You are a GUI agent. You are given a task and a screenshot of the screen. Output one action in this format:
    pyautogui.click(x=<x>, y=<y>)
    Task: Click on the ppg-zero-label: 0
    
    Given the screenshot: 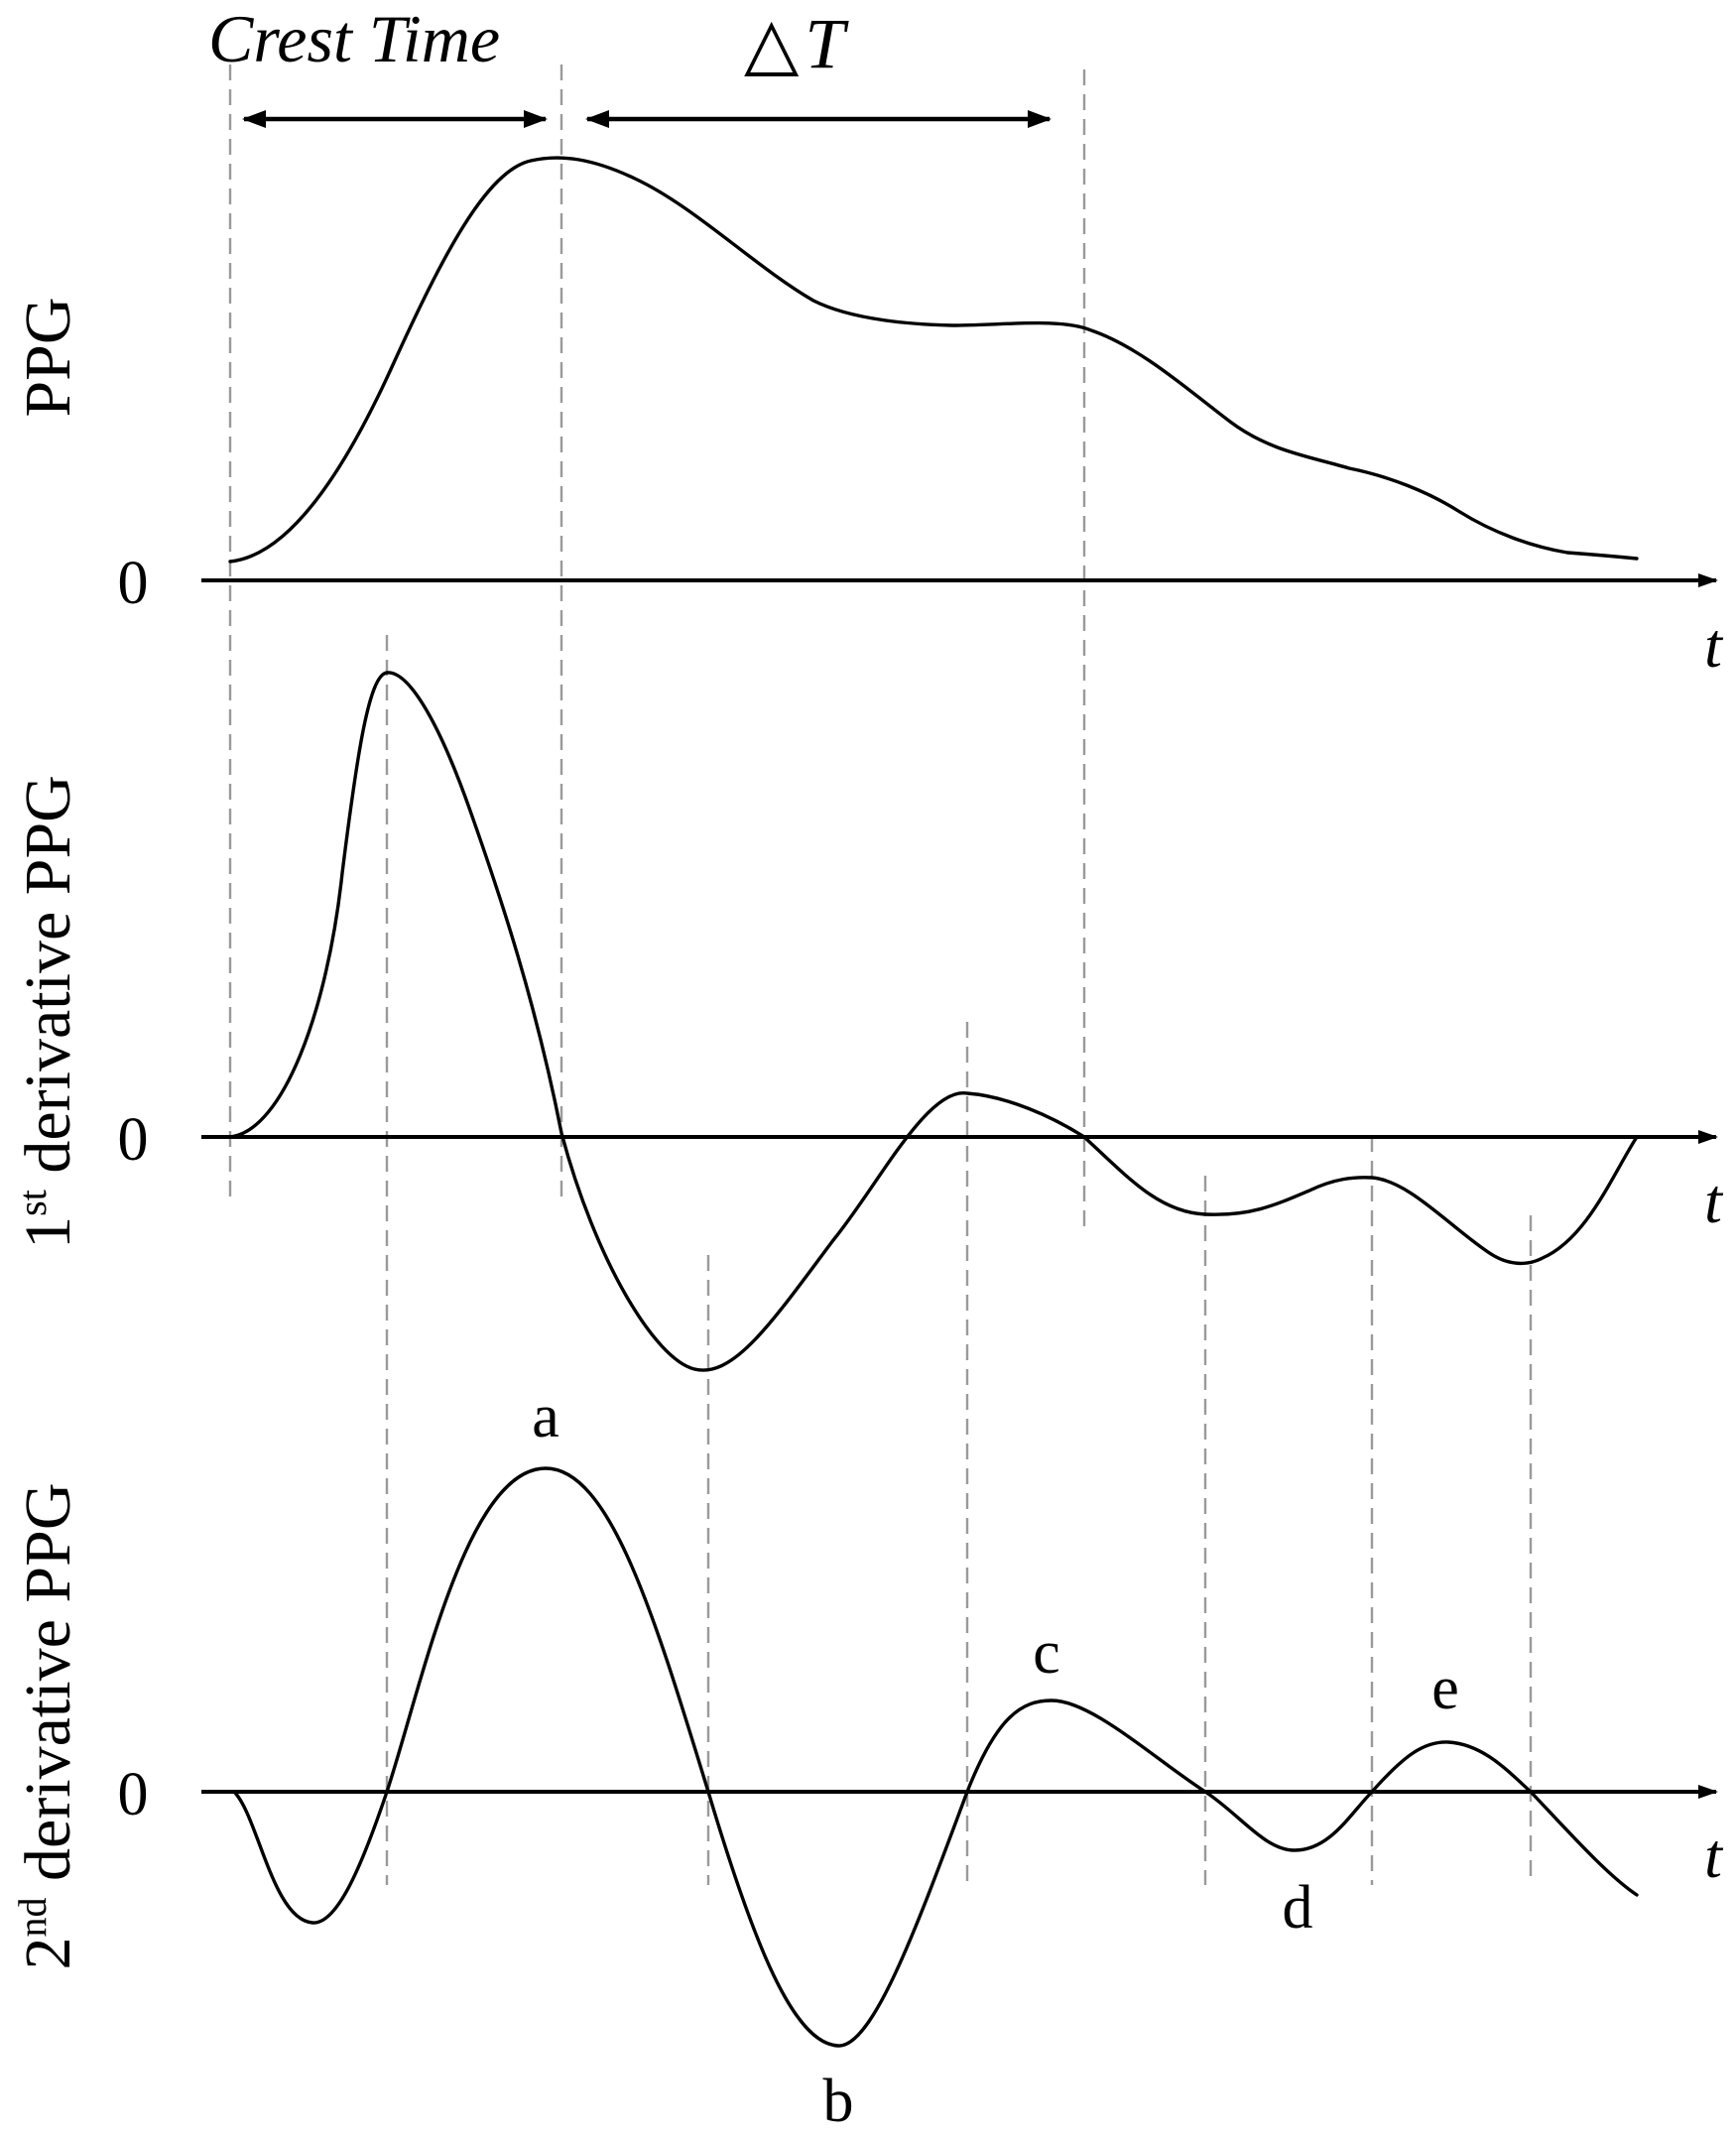 What is the action you would take?
    pyautogui.click(x=133, y=583)
    